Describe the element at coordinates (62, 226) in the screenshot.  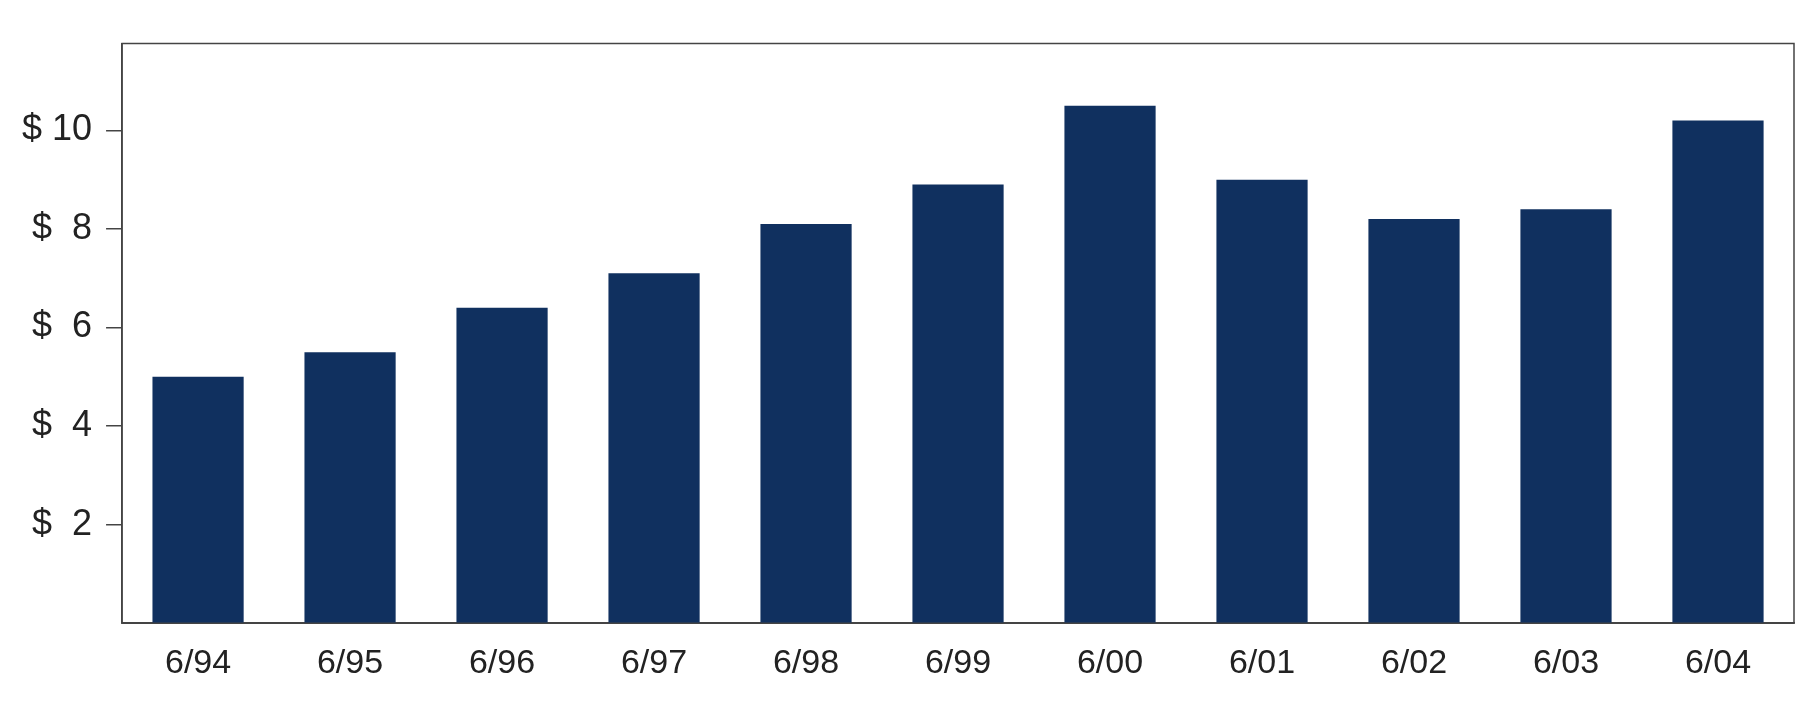
I see `y-tick-label: $ 8` at that location.